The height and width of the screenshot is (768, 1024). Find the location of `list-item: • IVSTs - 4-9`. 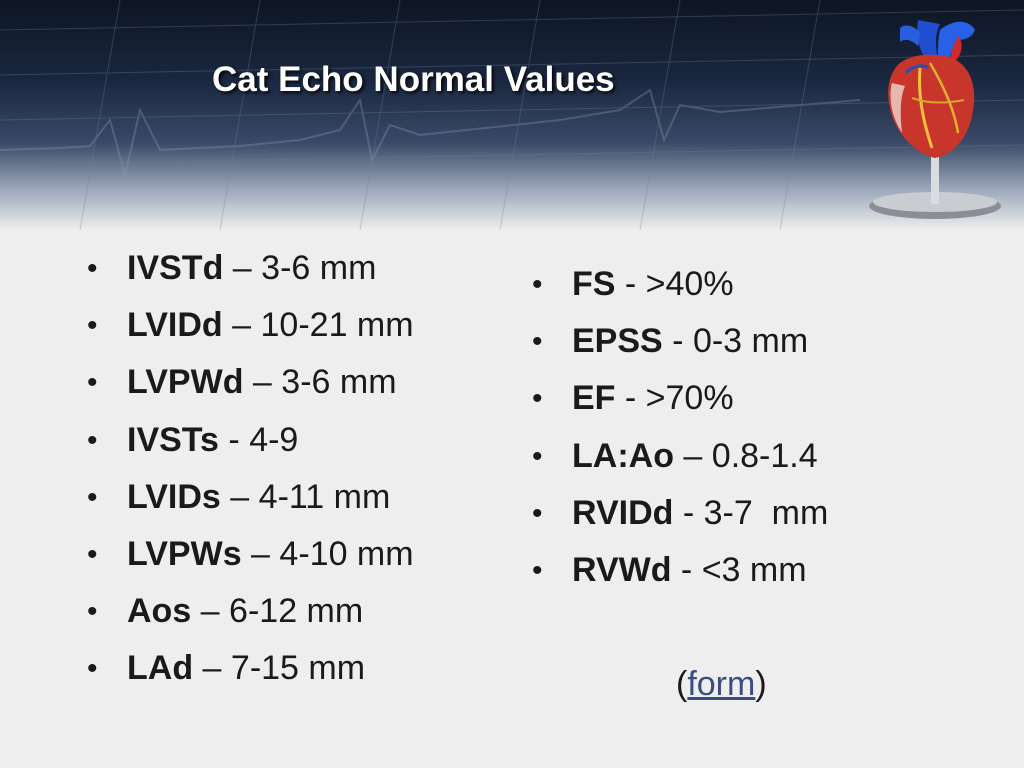

list-item: • IVSTs - 4-9 is located at coordinates (250, 440).